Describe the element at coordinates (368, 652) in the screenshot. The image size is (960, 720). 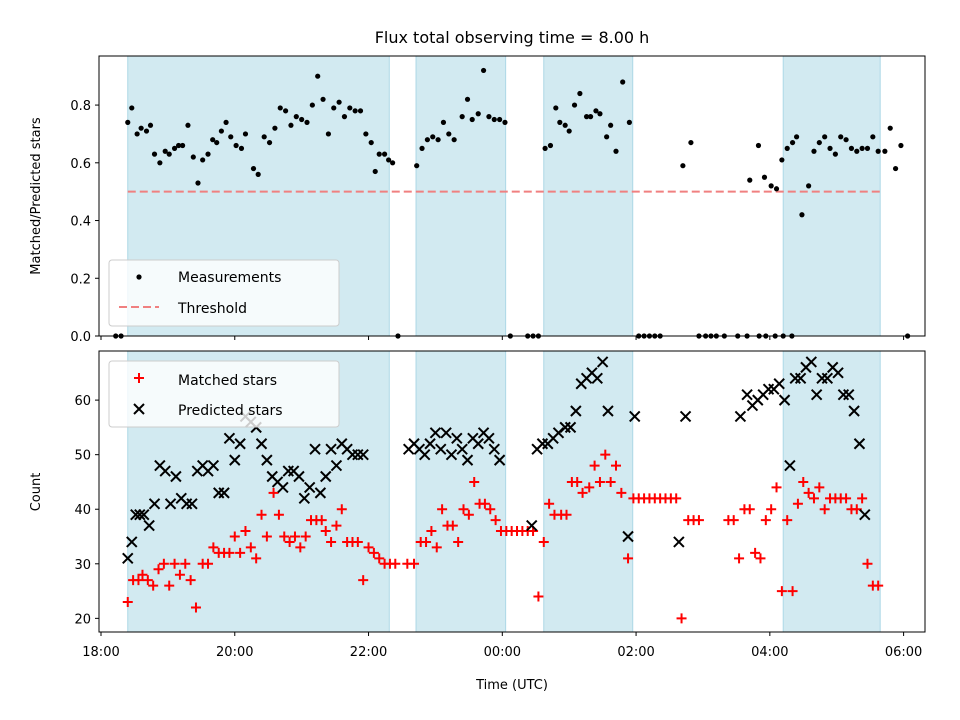
I see `x-tick-label: 22:00` at that location.